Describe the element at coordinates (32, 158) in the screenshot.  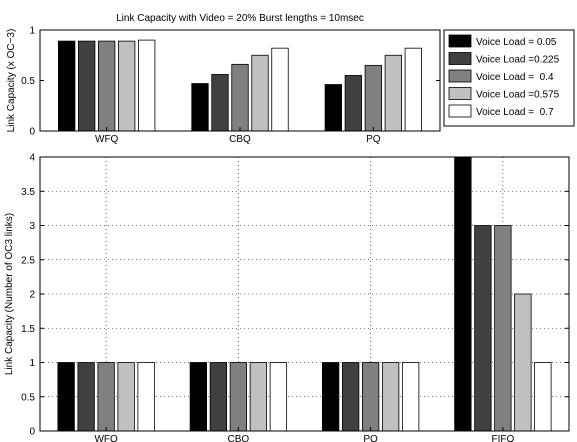
I see `bottom-ytick-label: 4` at that location.